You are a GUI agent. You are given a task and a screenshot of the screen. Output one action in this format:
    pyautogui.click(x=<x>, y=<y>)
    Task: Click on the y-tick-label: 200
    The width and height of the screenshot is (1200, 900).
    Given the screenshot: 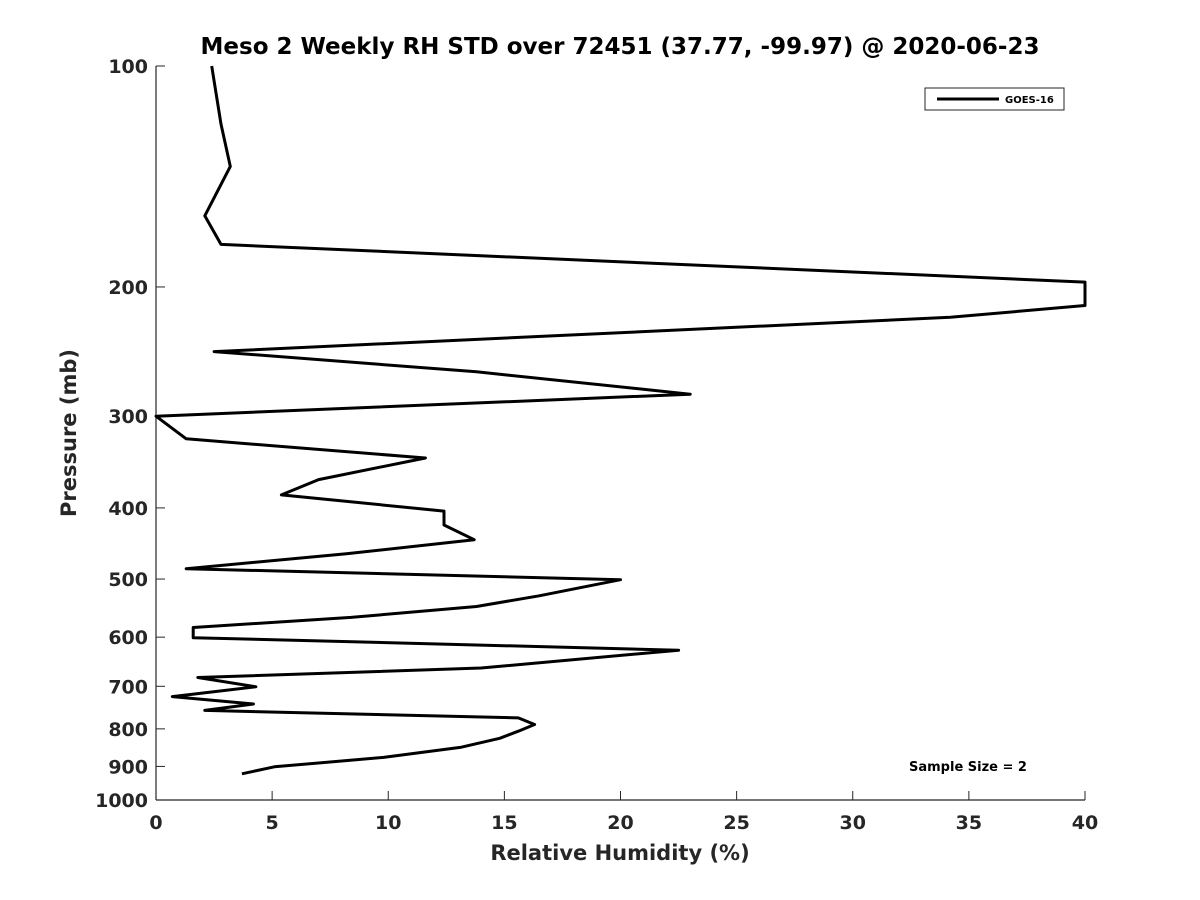 What is the action you would take?
    pyautogui.click(x=128, y=288)
    